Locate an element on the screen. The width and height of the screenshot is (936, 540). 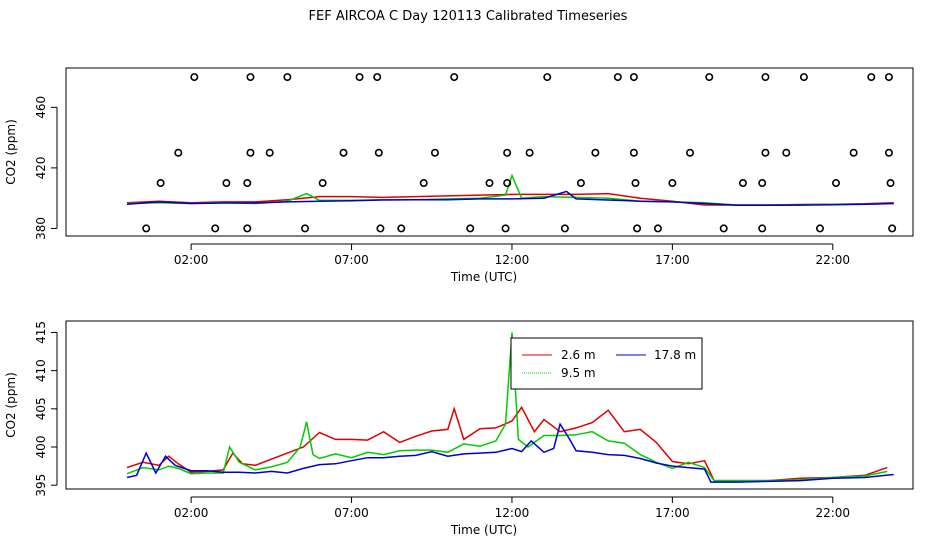
y-tick-label: 460 is located at coordinates (41, 107).